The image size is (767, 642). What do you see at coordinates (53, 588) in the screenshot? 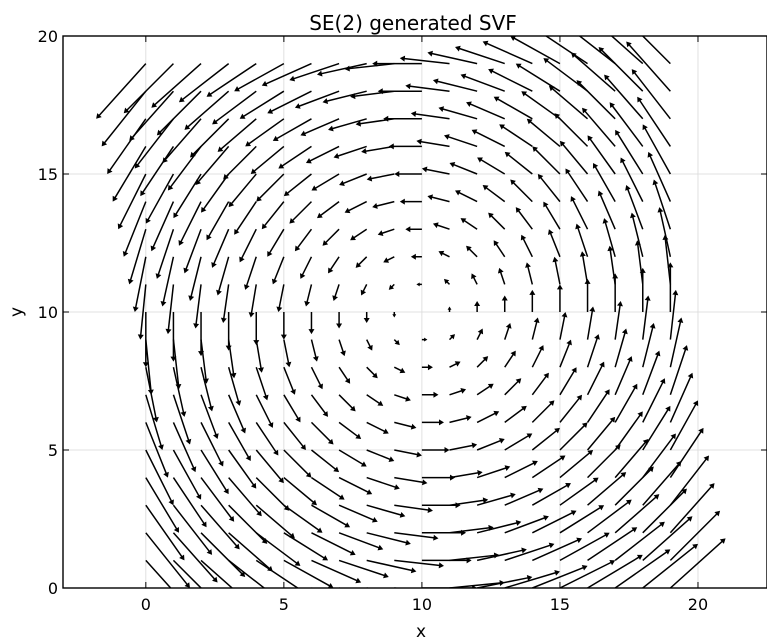
I see `y-tick-label: 0` at bounding box center [53, 588].